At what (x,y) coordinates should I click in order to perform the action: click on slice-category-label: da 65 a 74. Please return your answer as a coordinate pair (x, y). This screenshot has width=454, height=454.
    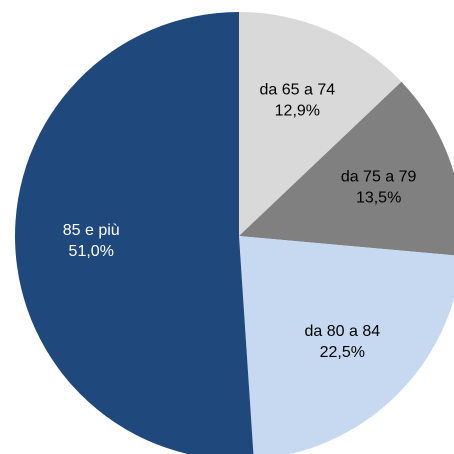
    Looking at the image, I should click on (298, 89).